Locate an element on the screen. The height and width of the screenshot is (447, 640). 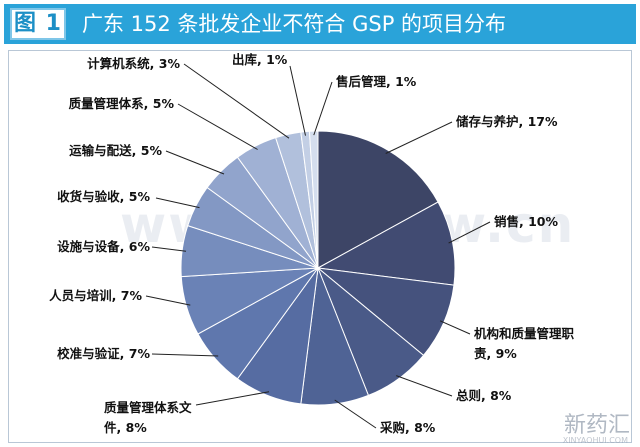
slice-label: 出库, 1% is located at coordinates (260, 59).